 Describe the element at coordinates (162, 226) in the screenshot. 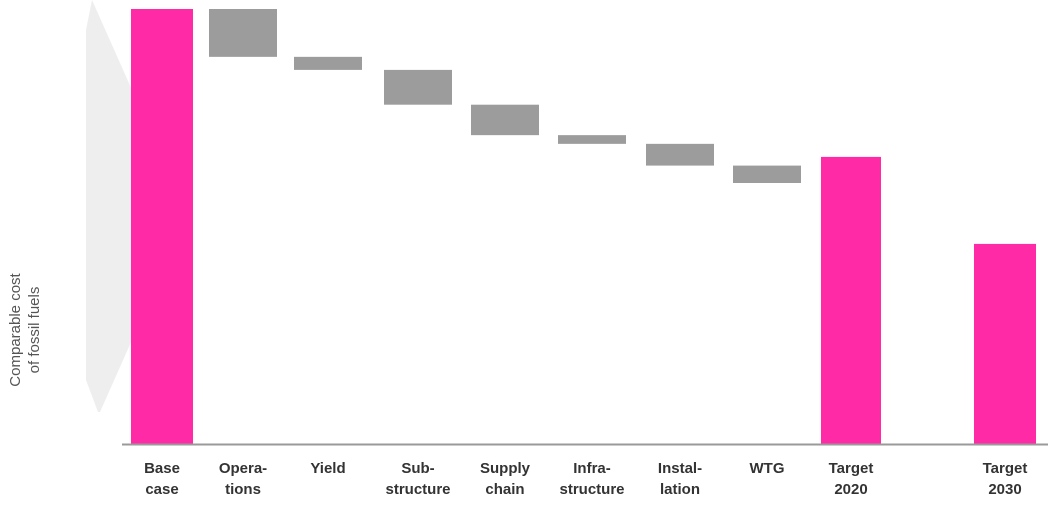

I see `bar-base-case` at that location.